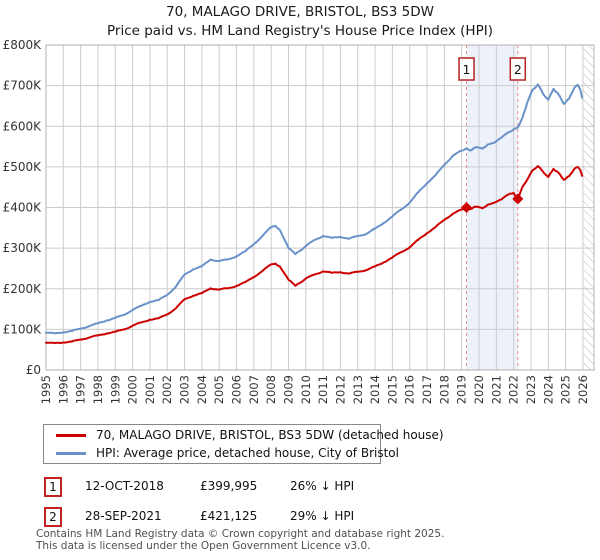  What do you see at coordinates (254, 389) in the screenshot?
I see `x-axis-tick-label: 2007` at bounding box center [254, 389].